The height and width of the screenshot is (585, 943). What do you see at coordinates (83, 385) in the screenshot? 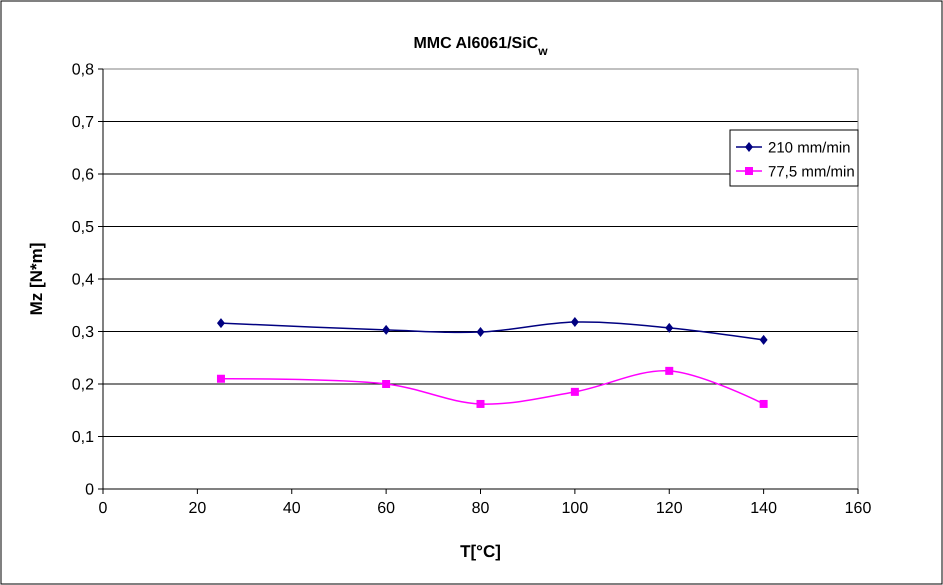
I see `y-tick-label: 0,2` at bounding box center [83, 385].